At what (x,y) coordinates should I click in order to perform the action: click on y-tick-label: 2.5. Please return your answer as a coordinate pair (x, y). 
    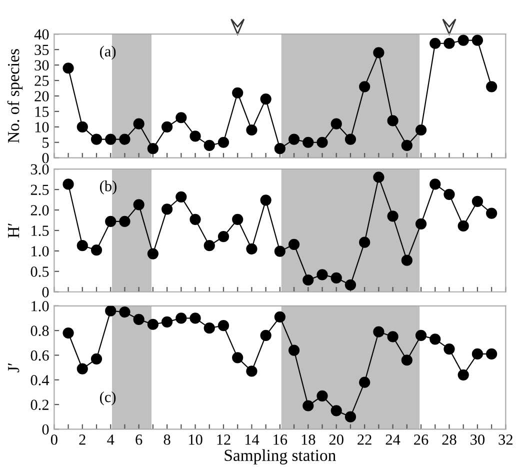
    Looking at the image, I should click on (39, 190).